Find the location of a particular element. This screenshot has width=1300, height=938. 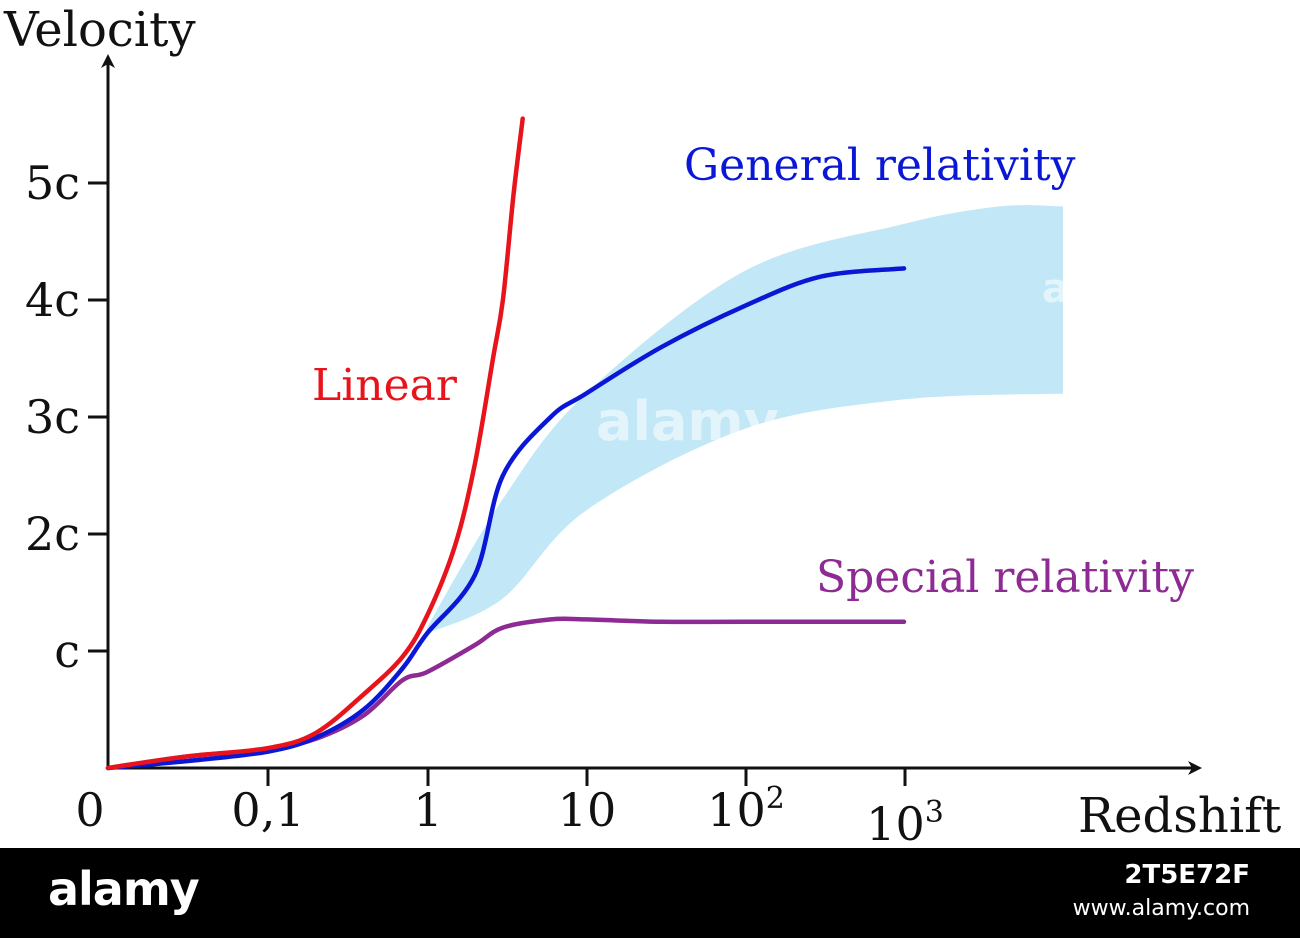

x-axis-title: Redshift is located at coordinates (1179, 816).